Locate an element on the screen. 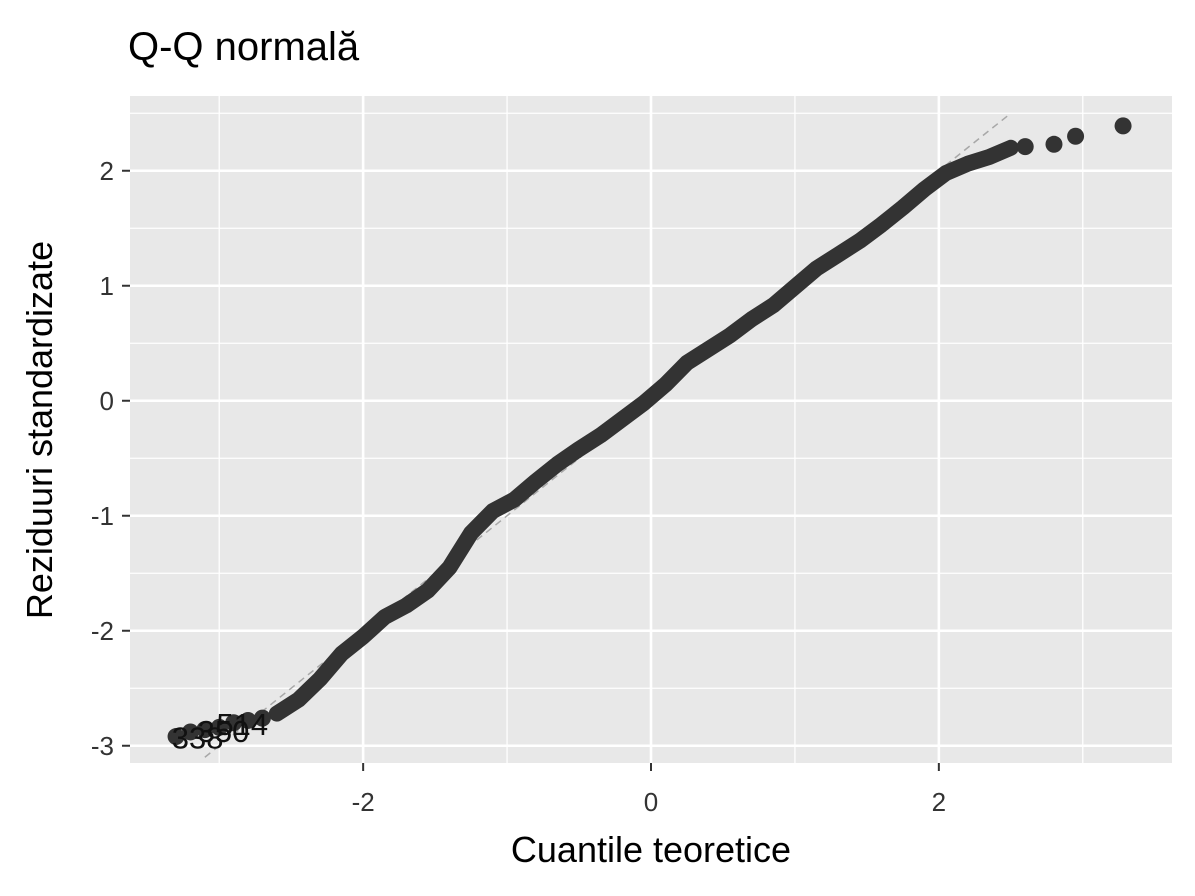 This screenshot has width=1195, height=896. y-axis-ticks: -3 -2 -1 0 1 2 is located at coordinates (110, 458).